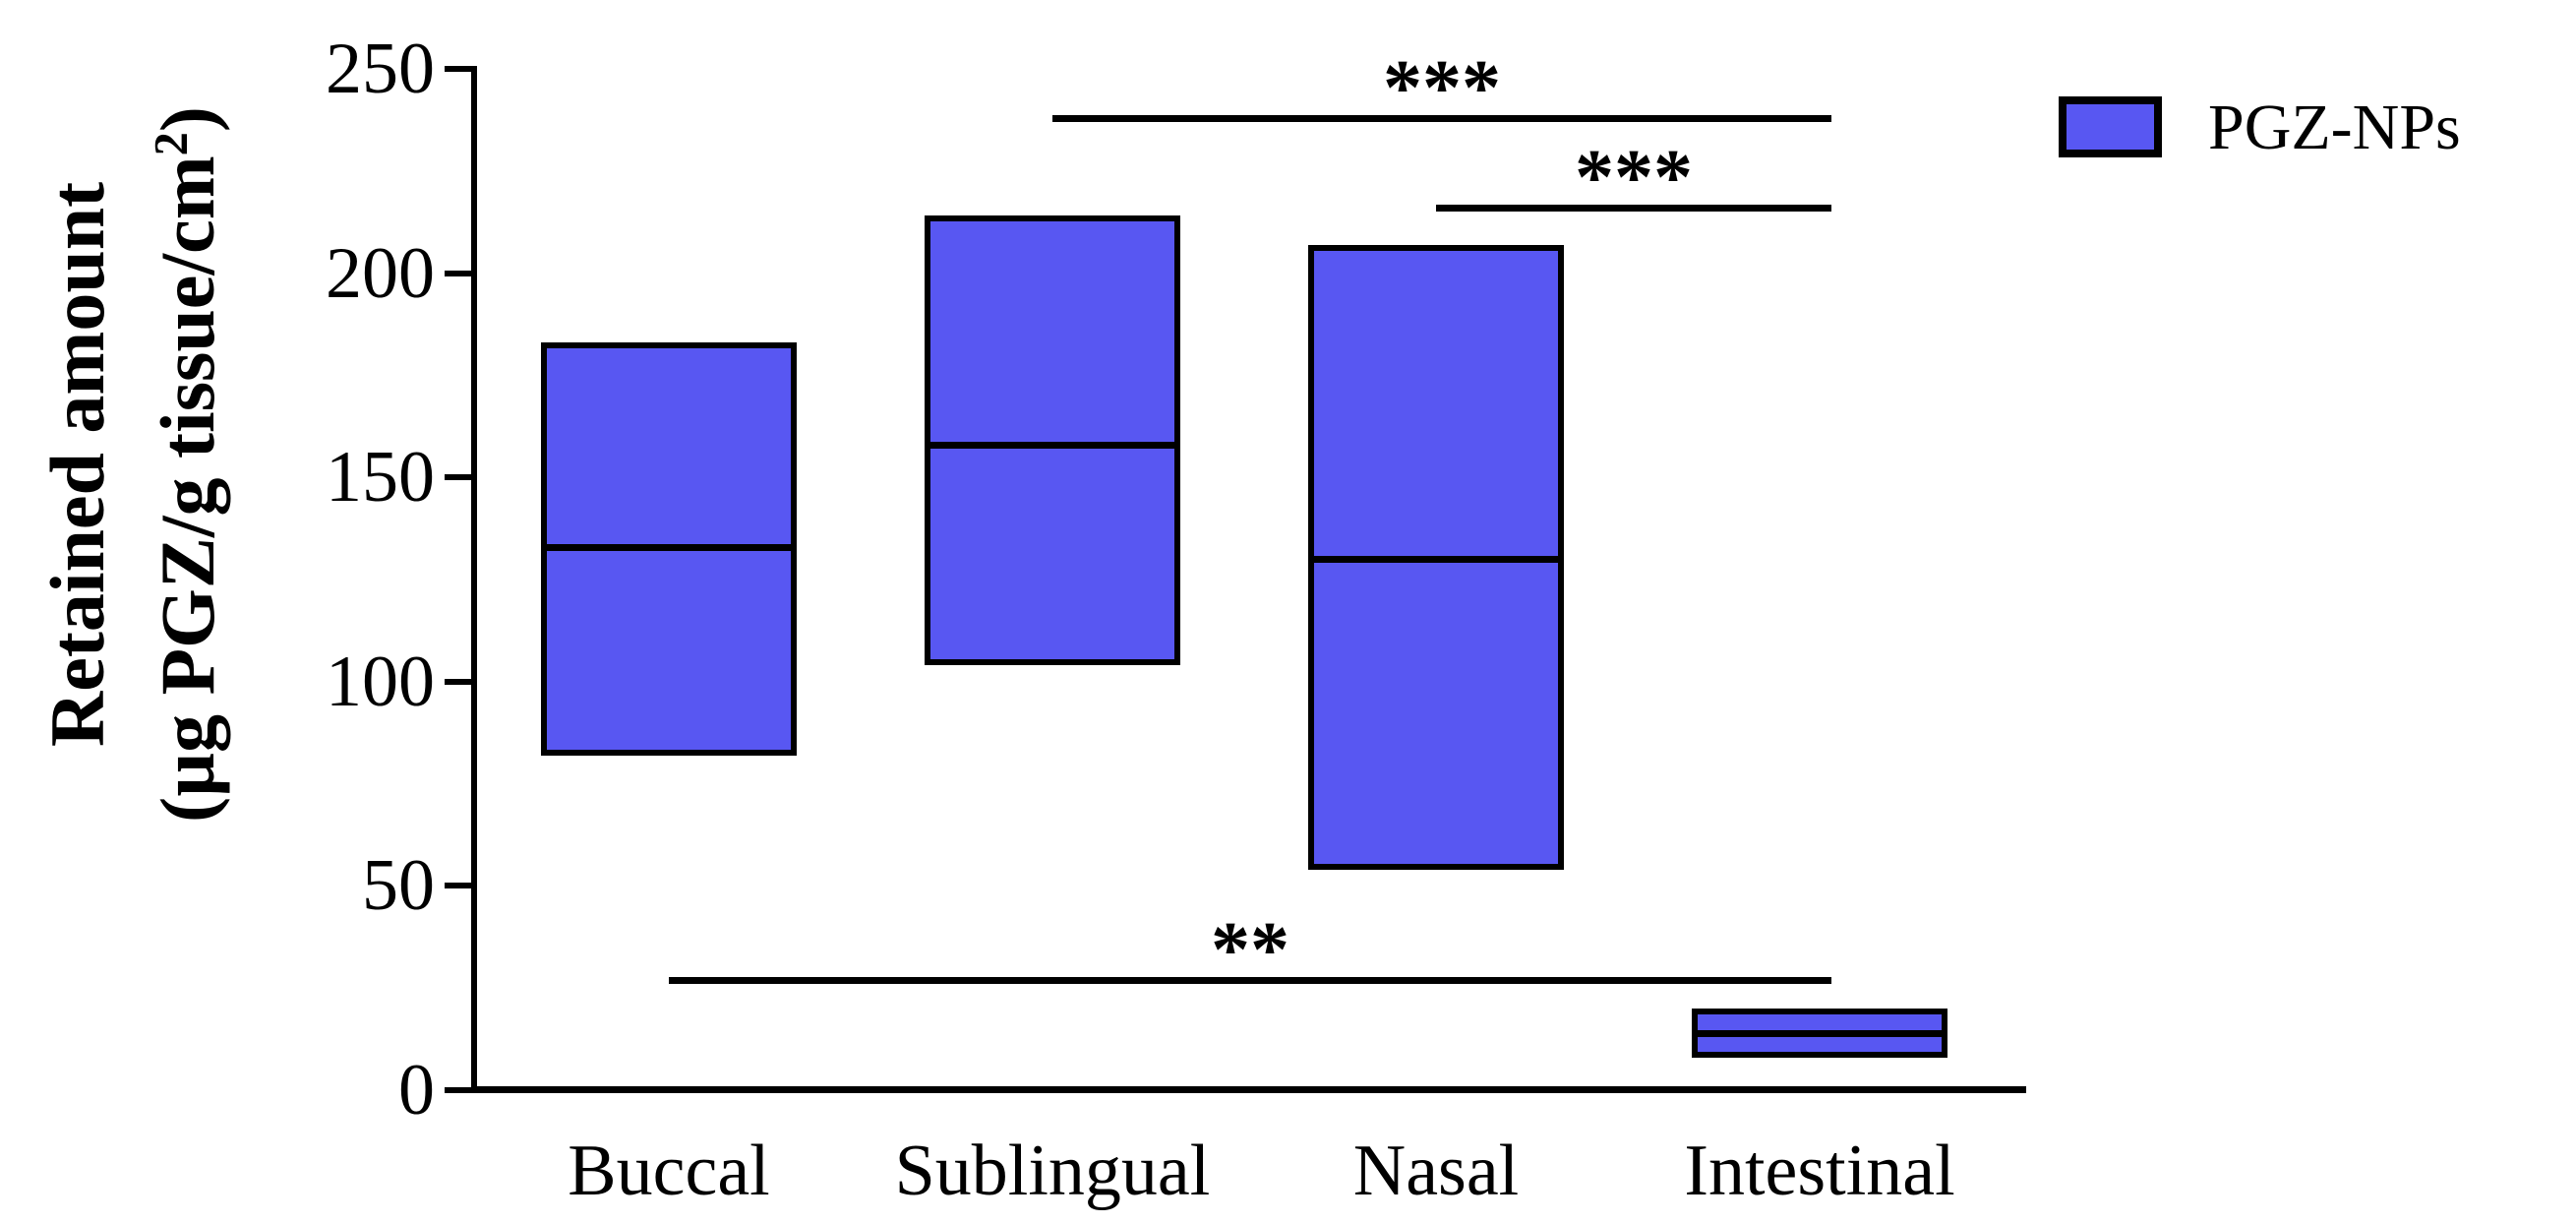 Image resolution: width=2576 pixels, height=1224 pixels. I want to click on median-line-sublingual, so click(1052, 445).